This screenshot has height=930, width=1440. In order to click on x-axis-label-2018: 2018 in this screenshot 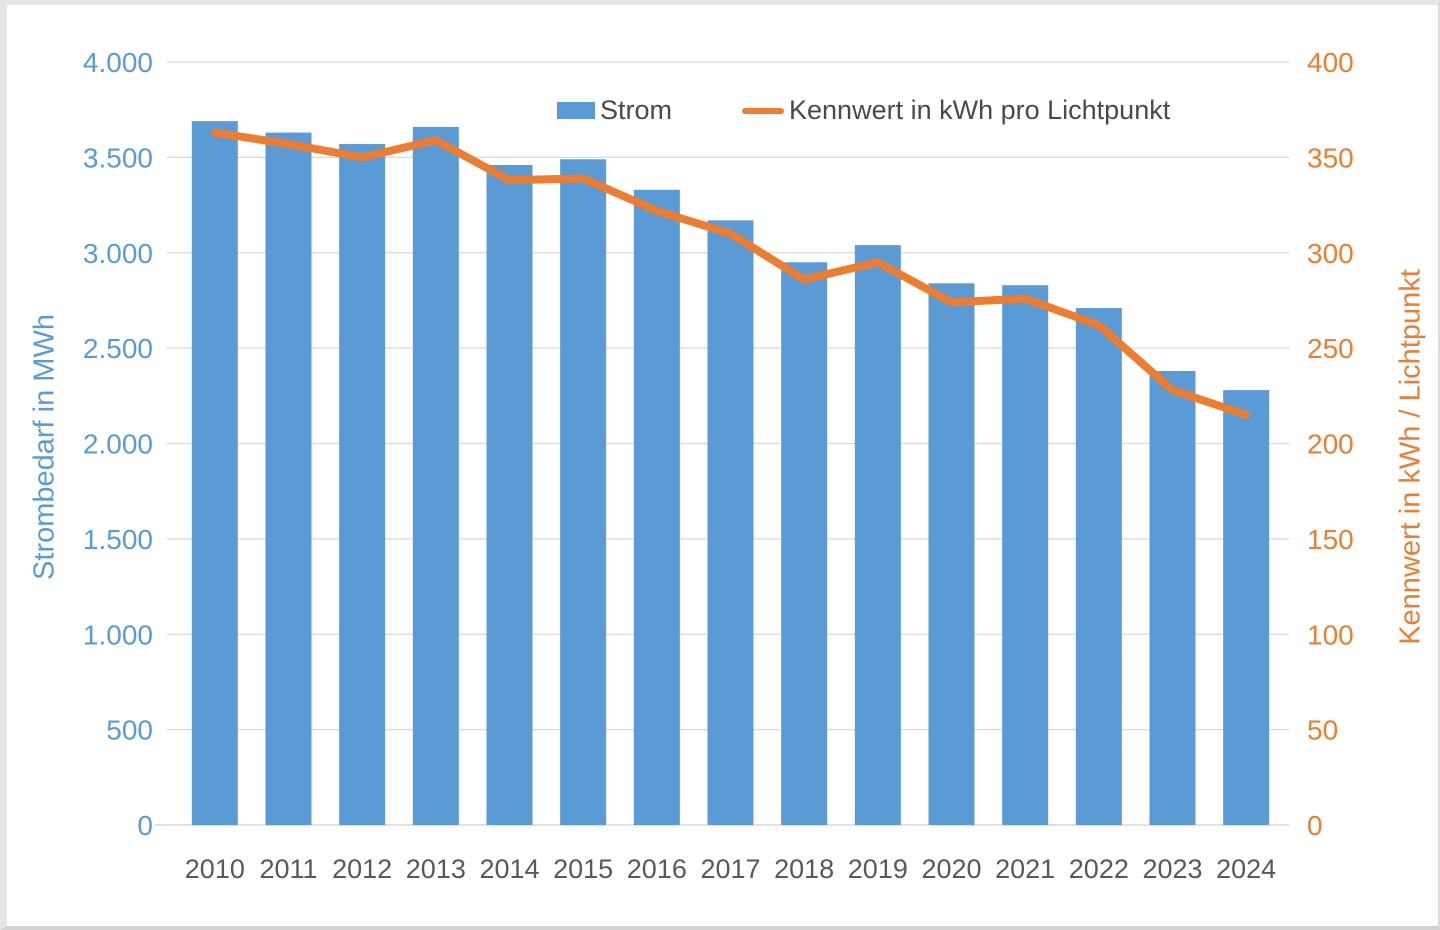, I will do `click(804, 869)`.